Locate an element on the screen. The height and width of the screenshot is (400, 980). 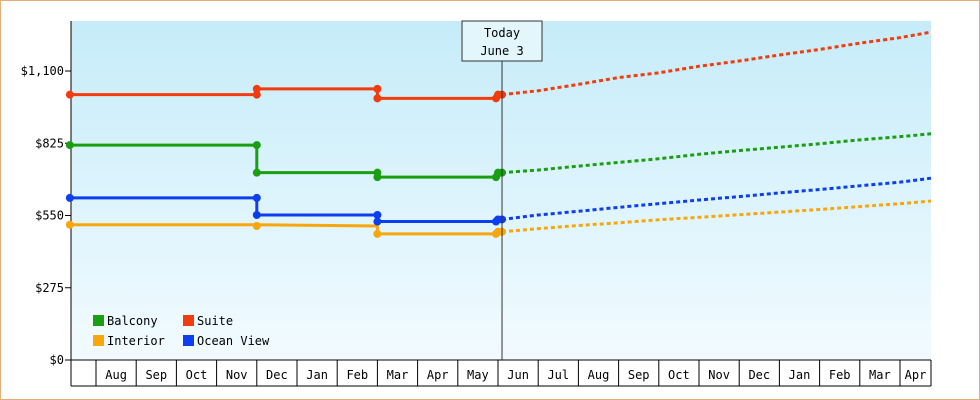
today-marker: Today June 3 is located at coordinates (502, 190).